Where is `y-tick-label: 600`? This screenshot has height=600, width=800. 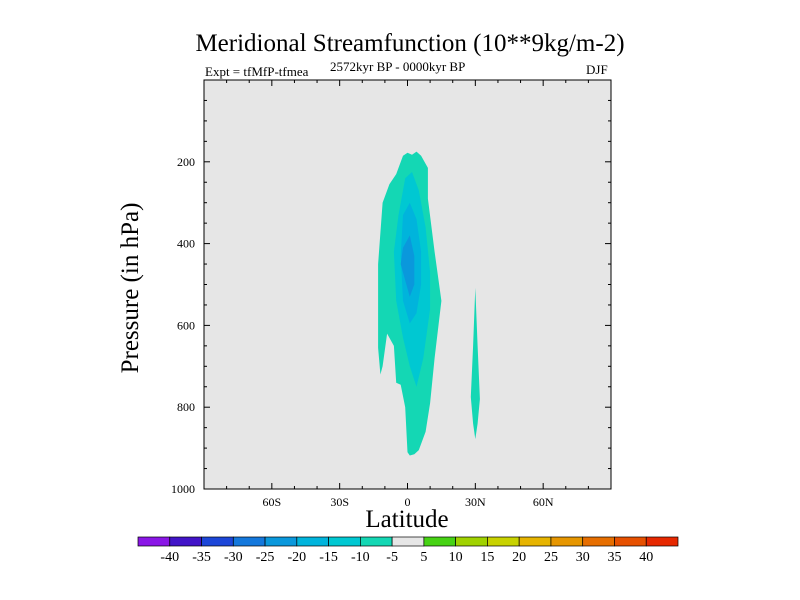
y-tick-label: 600 is located at coordinates (186, 325).